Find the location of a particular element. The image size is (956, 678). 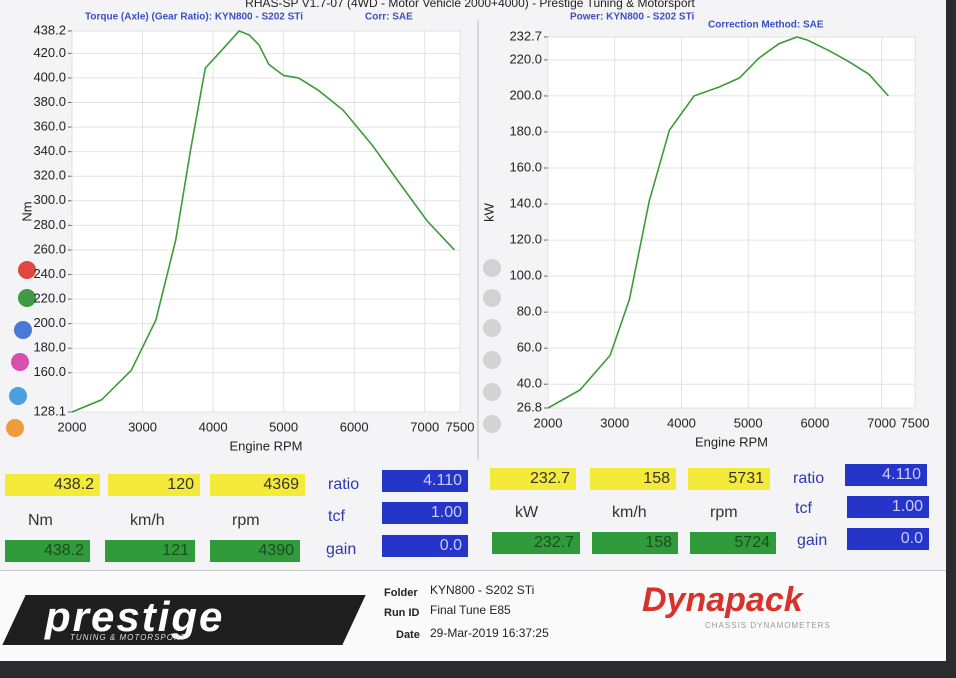

y-tick-label: 140.0 is located at coordinates (525, 202).